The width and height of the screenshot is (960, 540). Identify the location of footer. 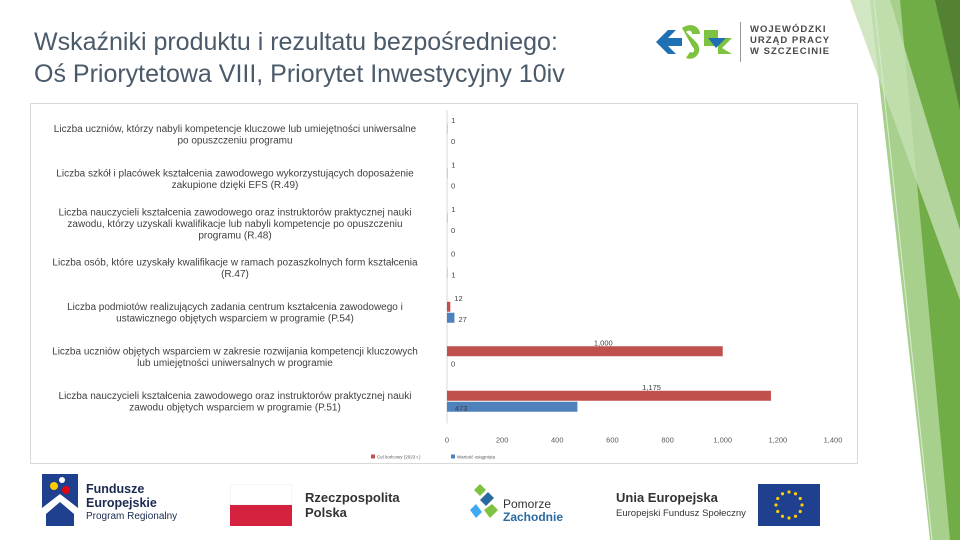
(480, 504).